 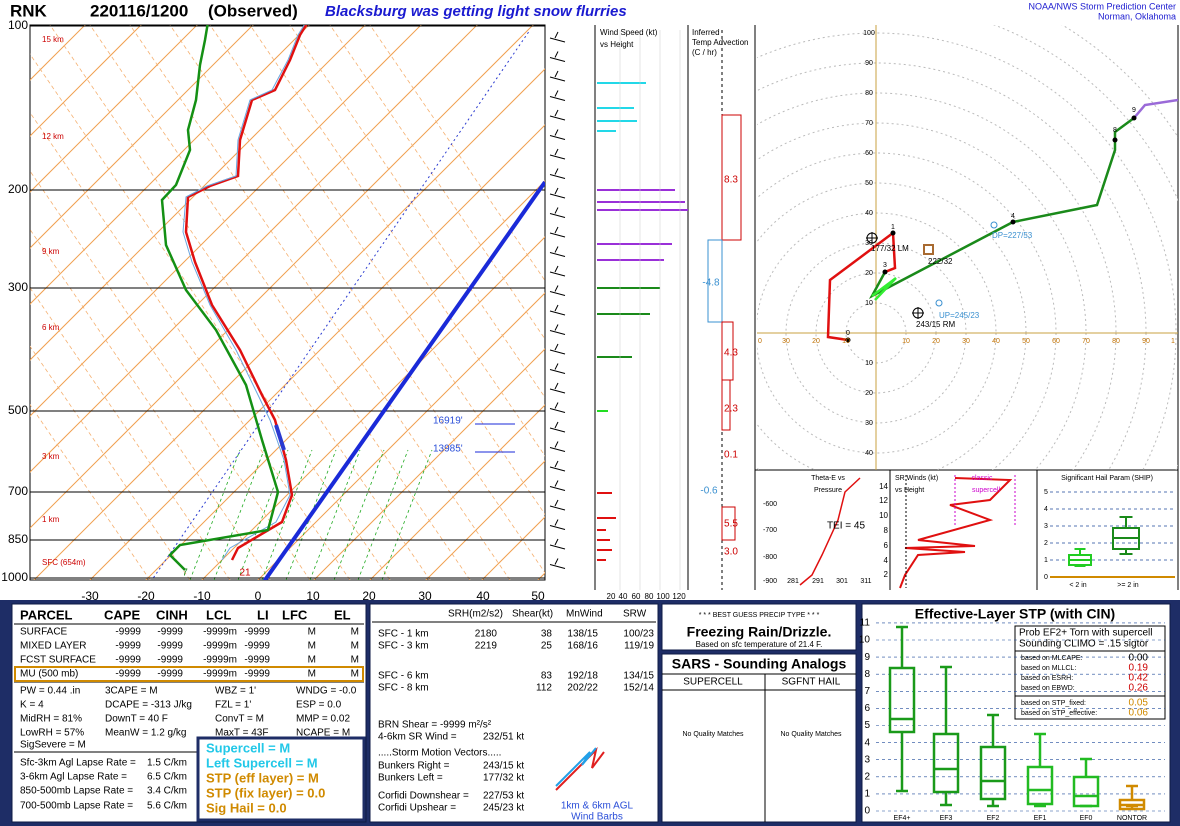 I want to click on temp-label: 30, so click(x=425, y=596).